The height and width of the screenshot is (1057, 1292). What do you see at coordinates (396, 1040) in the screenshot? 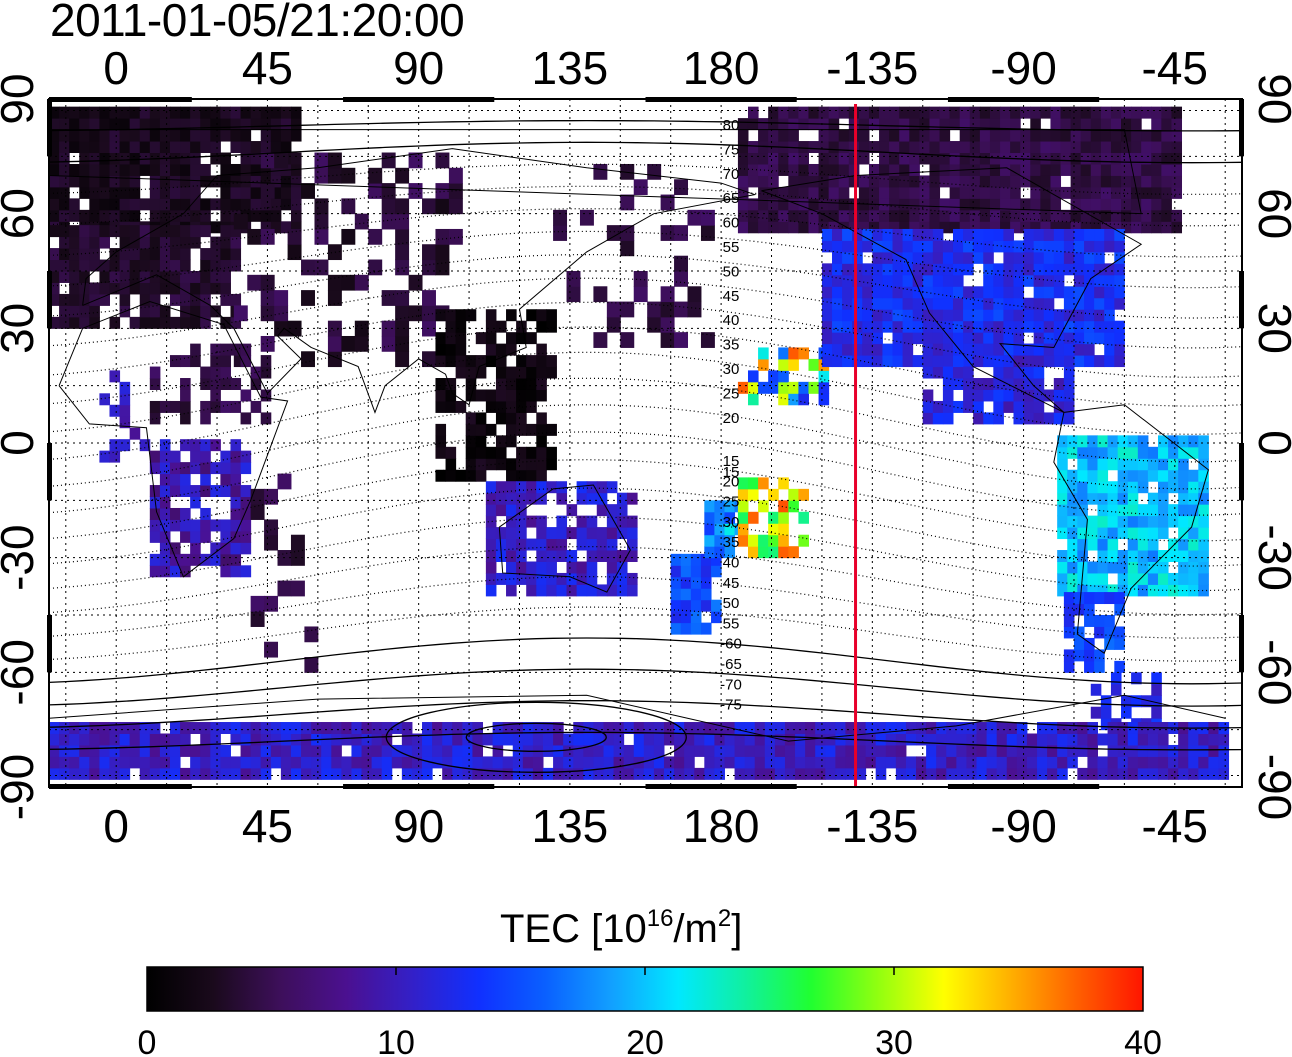
I see `colorbar-tick-label: 10` at bounding box center [396, 1040].